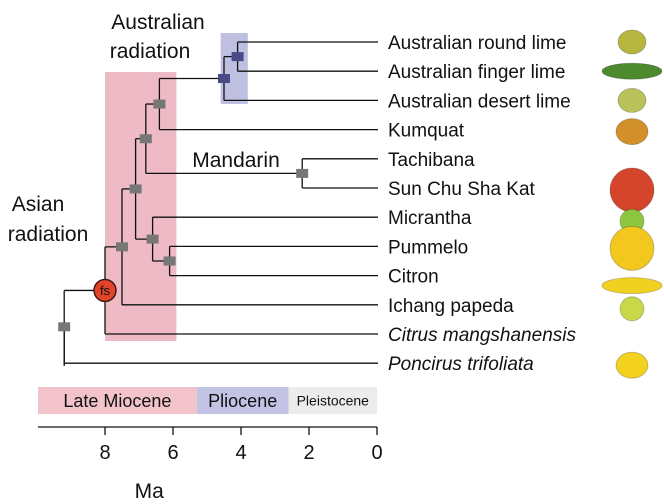 The image size is (664, 504). I want to click on kumquat-fruit-icon, so click(632, 132).